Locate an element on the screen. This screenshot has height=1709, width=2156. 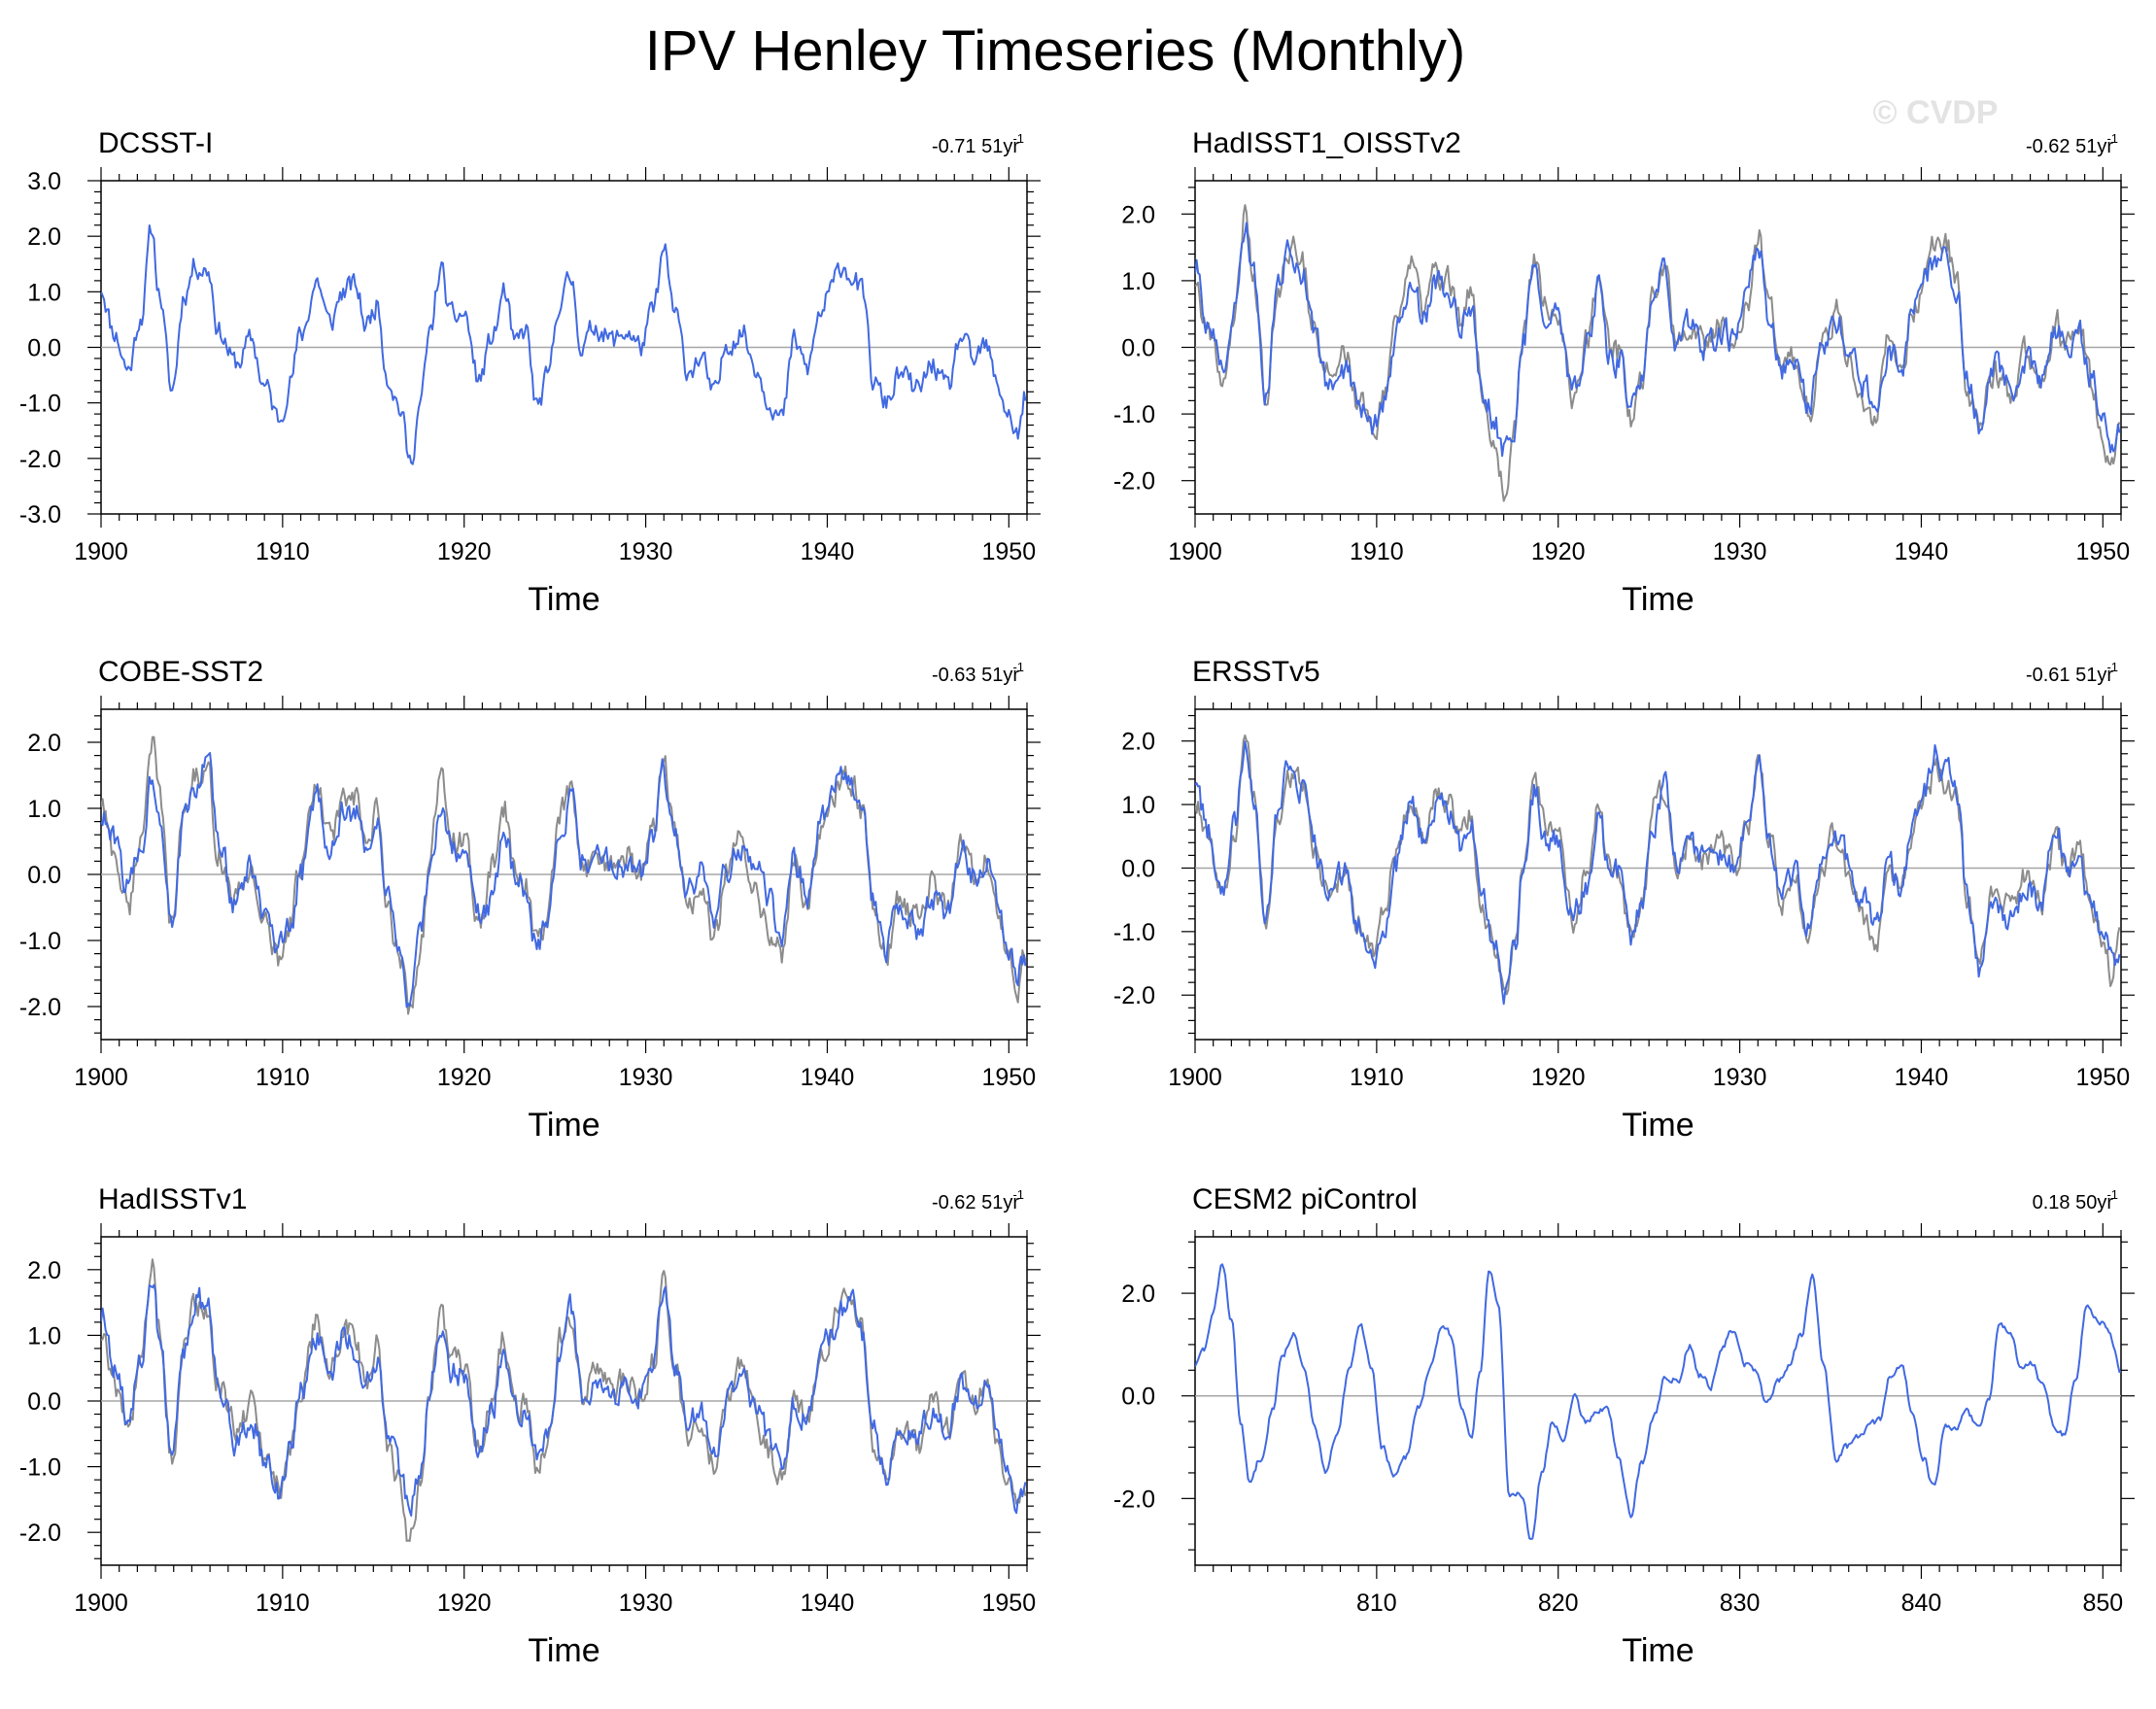
x-tick-label: 850 is located at coordinates (2102, 1603).